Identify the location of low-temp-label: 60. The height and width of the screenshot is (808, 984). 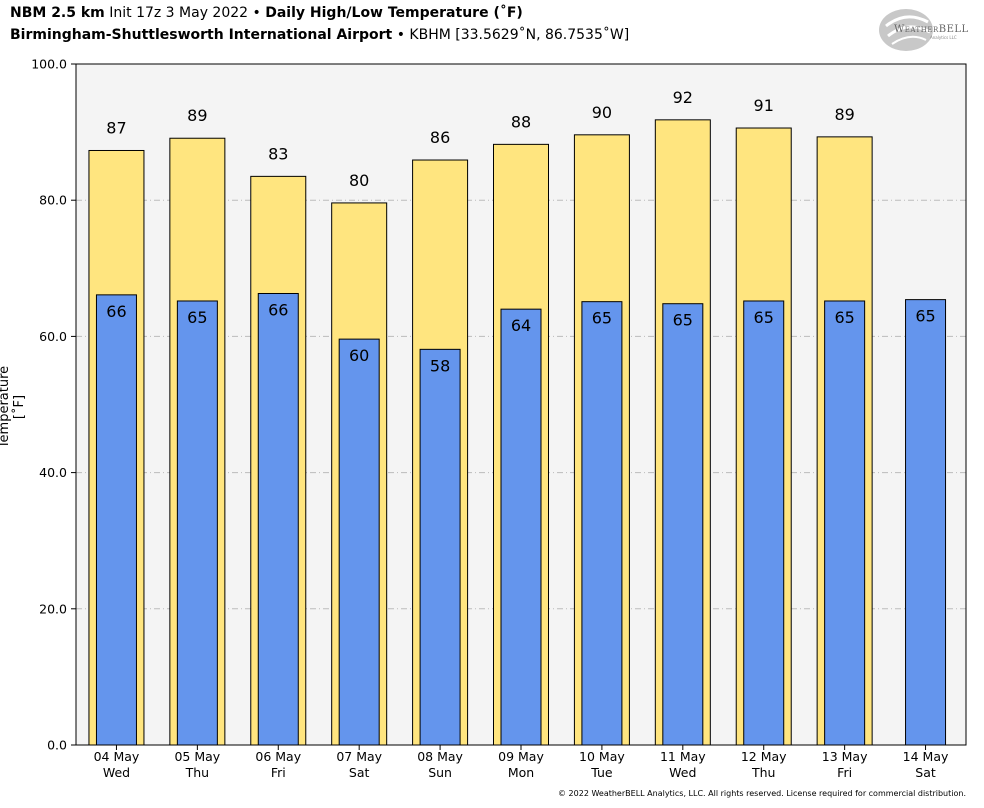
(359, 355).